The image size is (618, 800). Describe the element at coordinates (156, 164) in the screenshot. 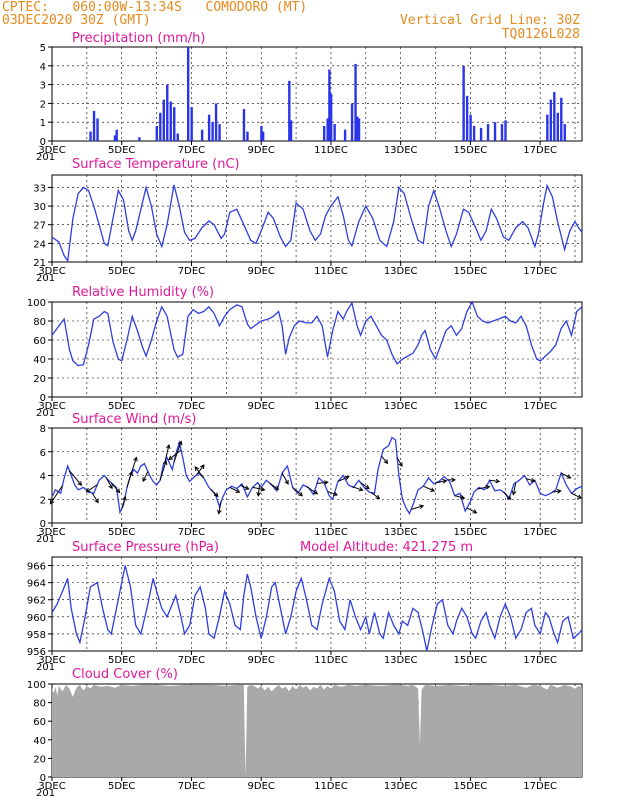

I see `temp-title: Surface Temperature (nC)` at that location.